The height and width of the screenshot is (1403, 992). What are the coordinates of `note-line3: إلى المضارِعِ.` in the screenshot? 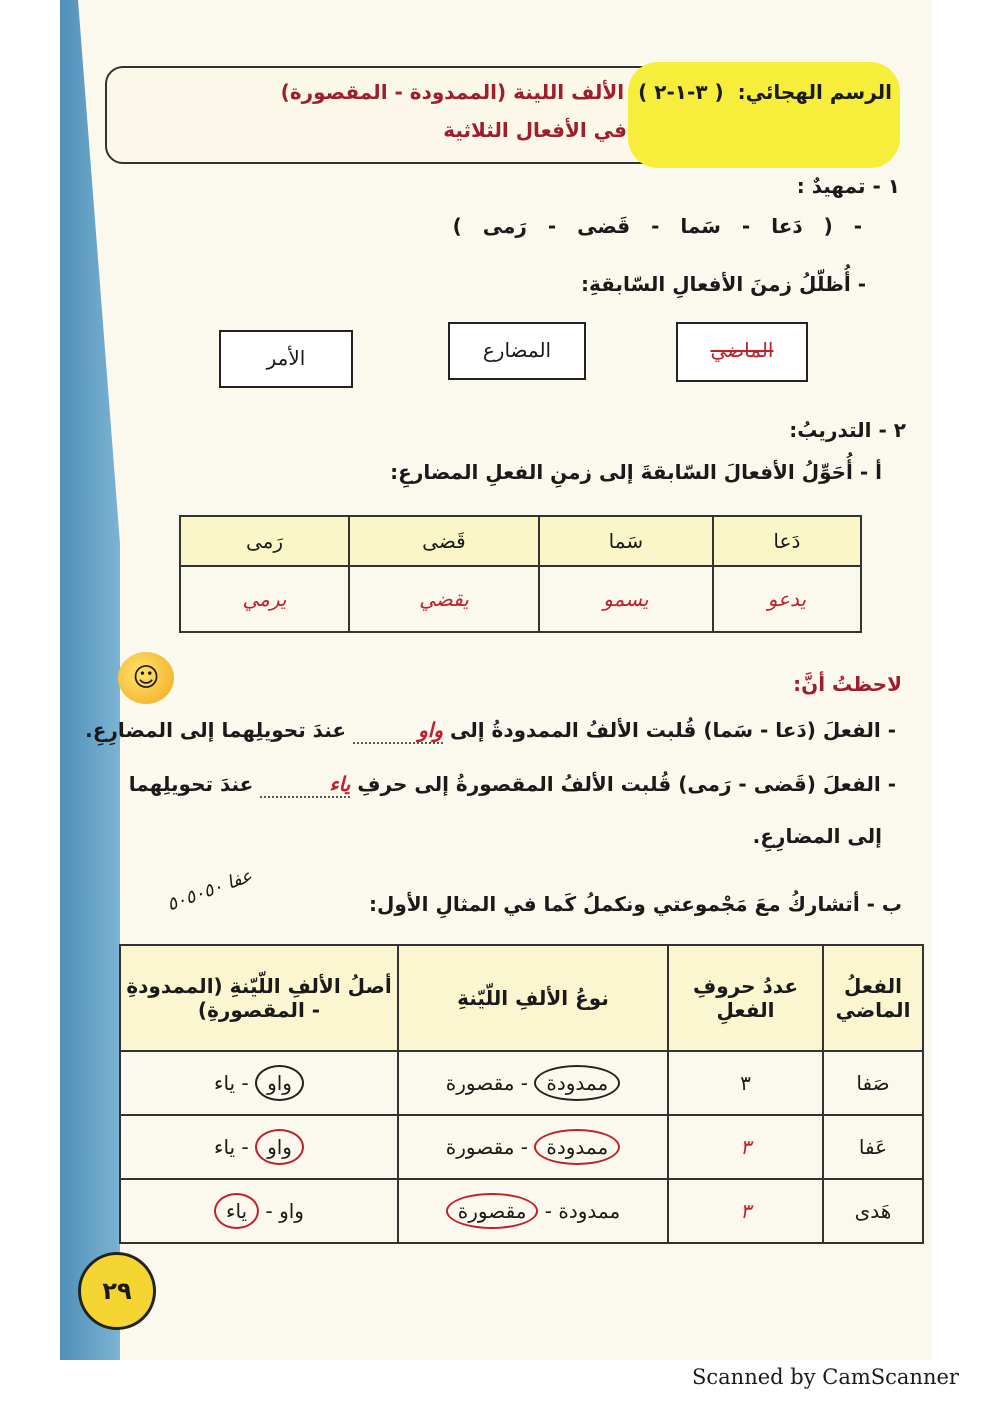 It's located at (817, 836).